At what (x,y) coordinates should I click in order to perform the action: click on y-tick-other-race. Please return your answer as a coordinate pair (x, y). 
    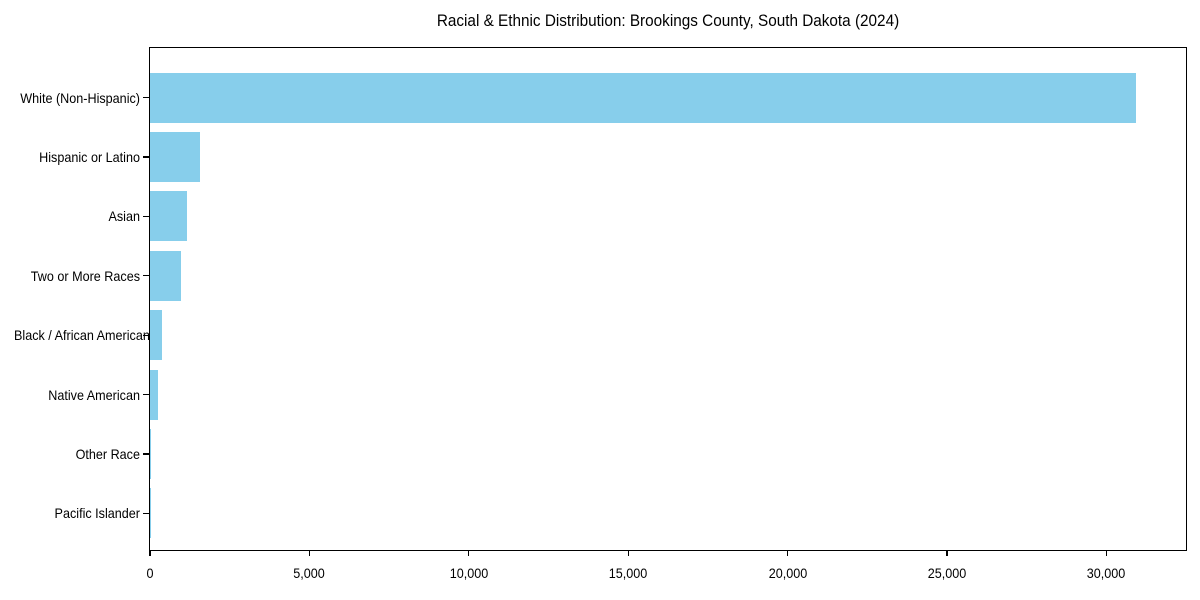
    Looking at the image, I should click on (146, 454).